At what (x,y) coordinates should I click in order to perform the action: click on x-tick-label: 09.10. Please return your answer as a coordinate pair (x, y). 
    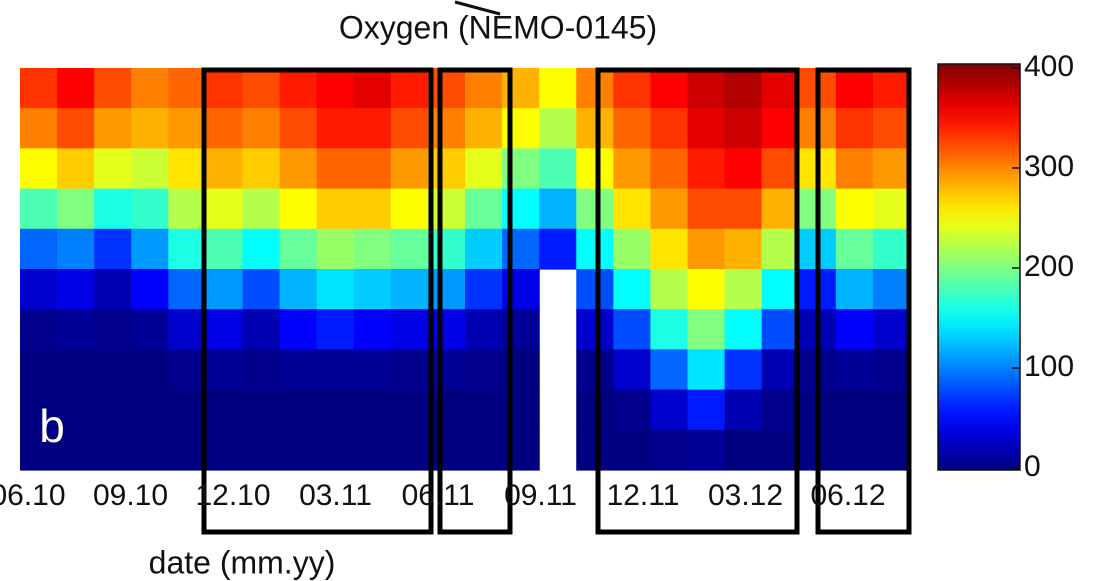
    Looking at the image, I should click on (130, 495).